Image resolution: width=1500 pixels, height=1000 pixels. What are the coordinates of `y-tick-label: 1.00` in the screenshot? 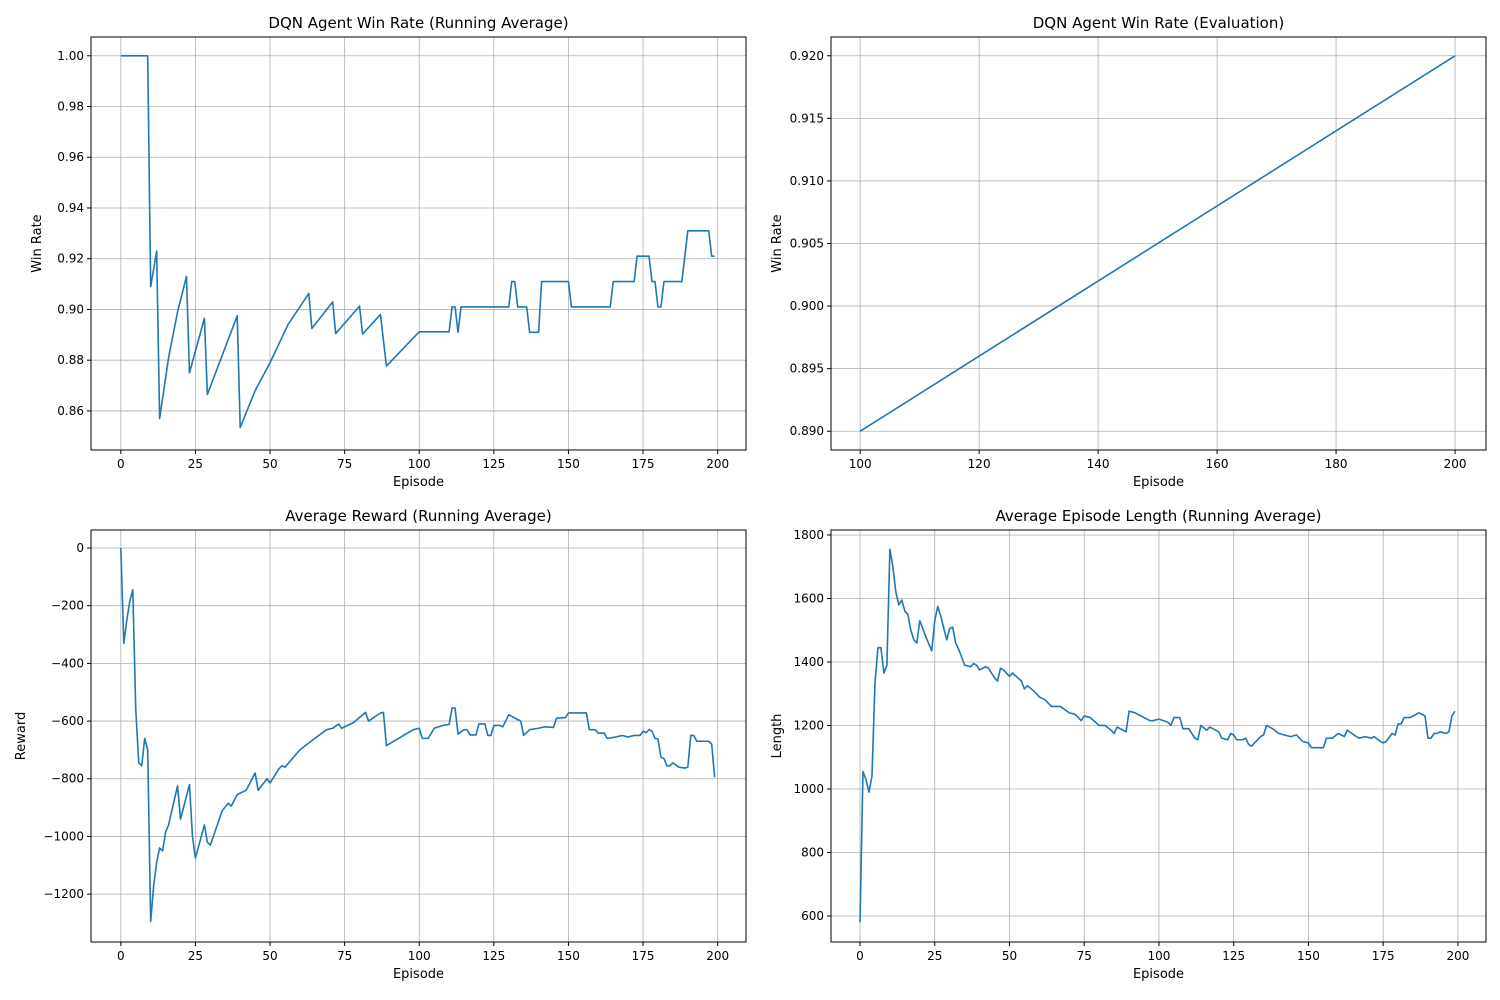 It's located at (70, 56).